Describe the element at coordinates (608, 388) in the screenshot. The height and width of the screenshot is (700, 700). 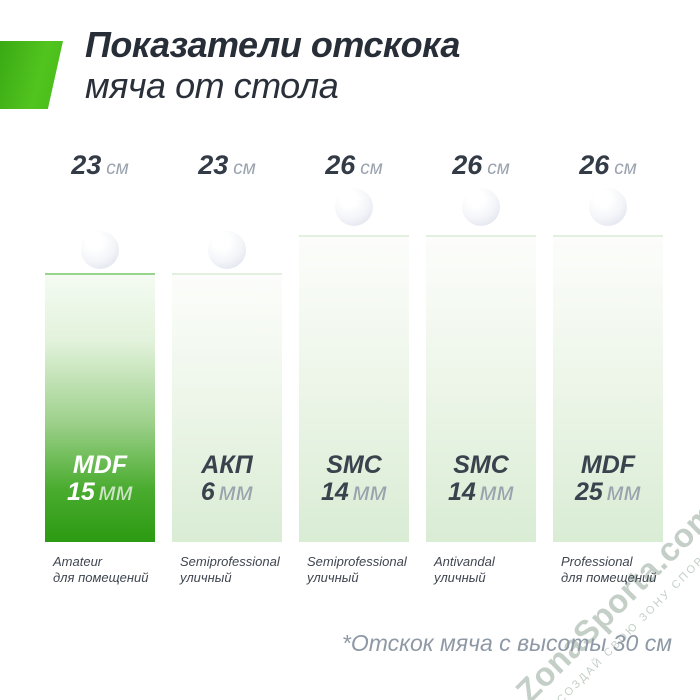
I see `bar-professional: MDF 25 мм` at that location.